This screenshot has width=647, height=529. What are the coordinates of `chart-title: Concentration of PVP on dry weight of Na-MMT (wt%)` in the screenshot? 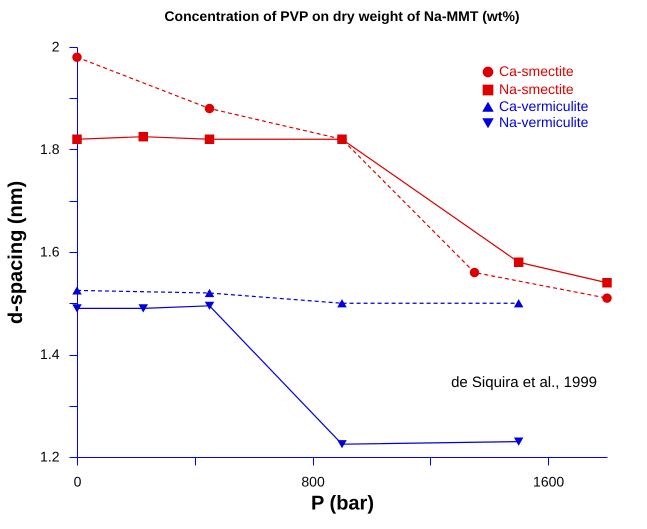 It's located at (342, 16).